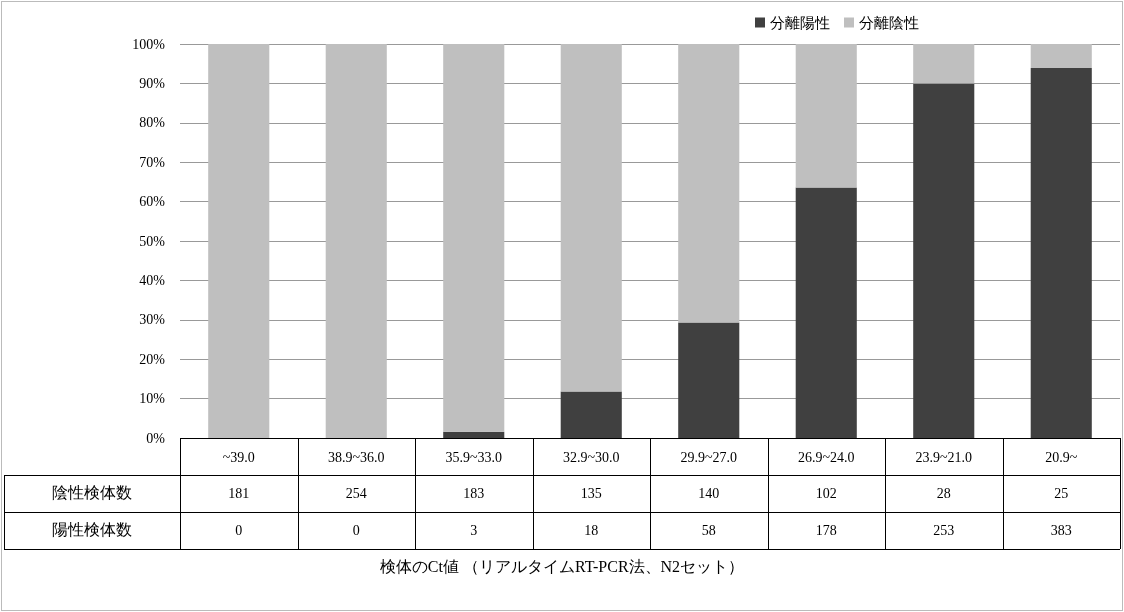  Describe the element at coordinates (709, 457) in the screenshot. I see `x-tick-label: 29.9~27.0` at that location.